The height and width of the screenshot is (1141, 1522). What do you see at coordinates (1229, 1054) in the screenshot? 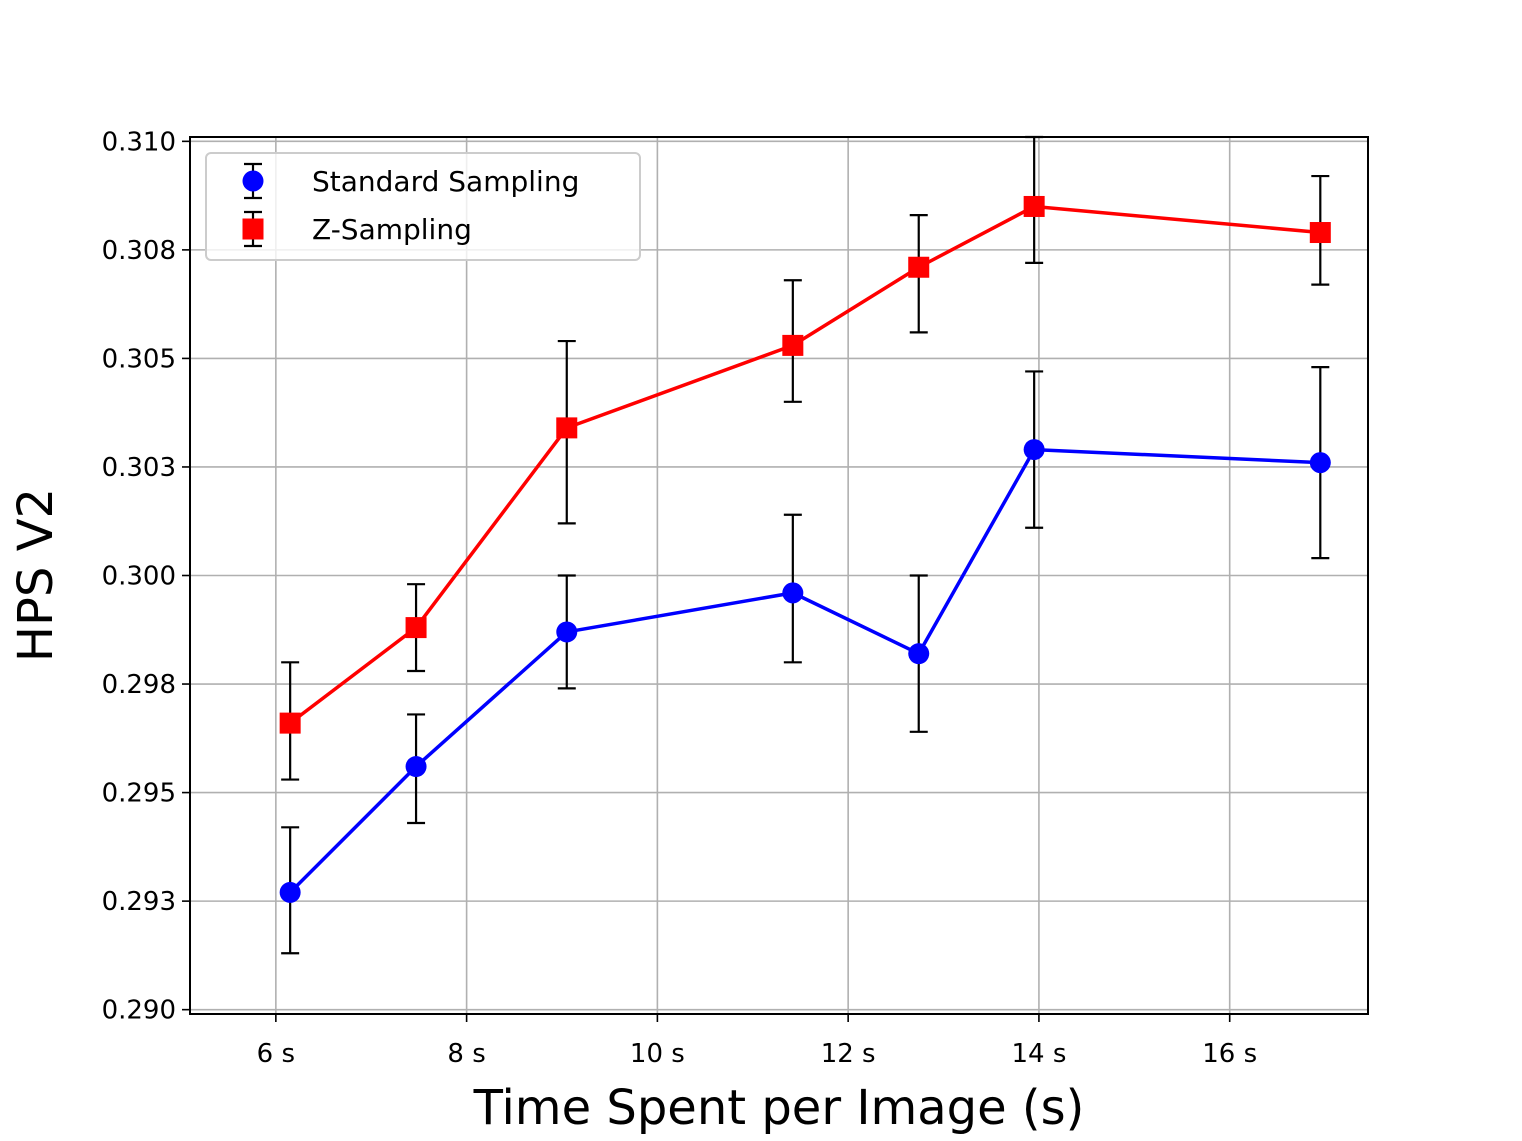
I see `x-tick-label: 16 s` at bounding box center [1229, 1054].